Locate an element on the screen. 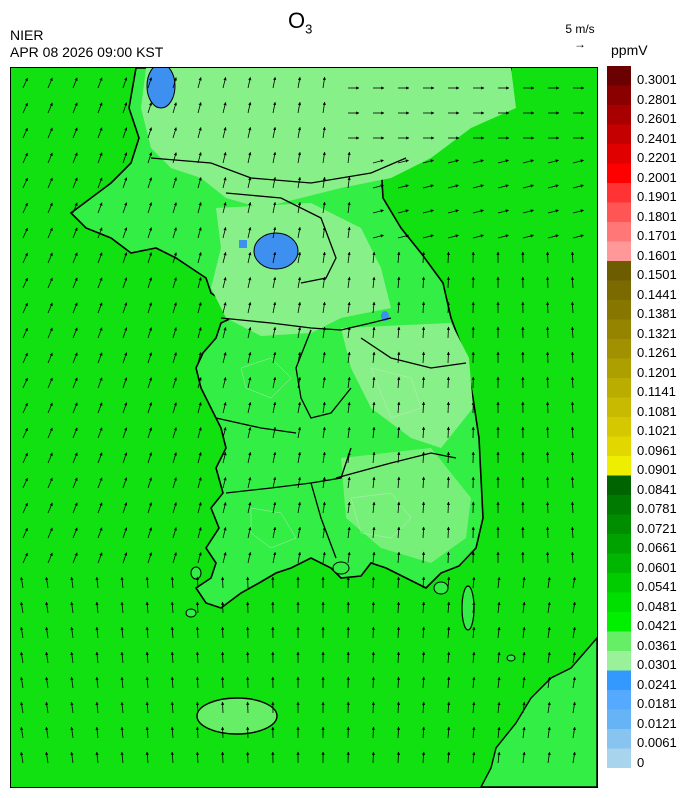 Image resolution: width=692 pixels, height=798 pixels. low-ozone-spot-seoul is located at coordinates (276, 251).